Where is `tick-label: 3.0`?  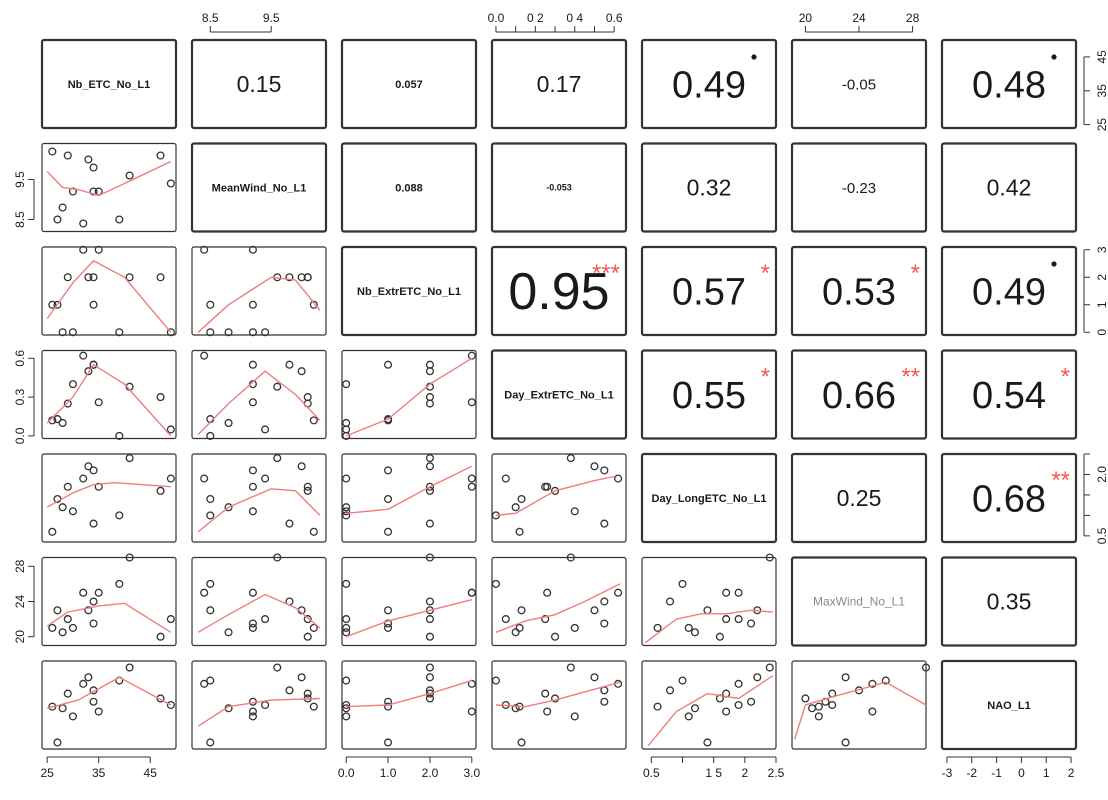 tick-label: 3.0 is located at coordinates (471, 773).